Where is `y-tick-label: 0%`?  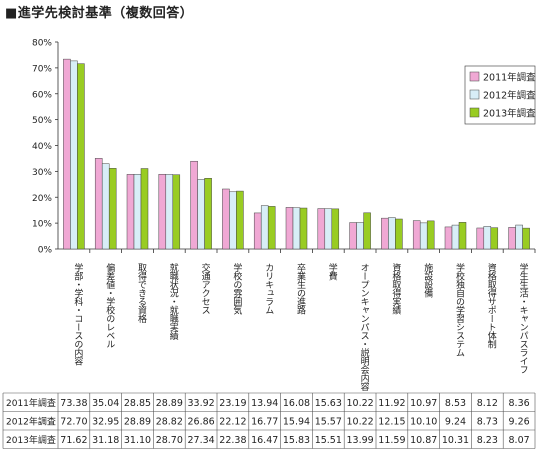
y-tick-label: 0% is located at coordinates (45, 251).